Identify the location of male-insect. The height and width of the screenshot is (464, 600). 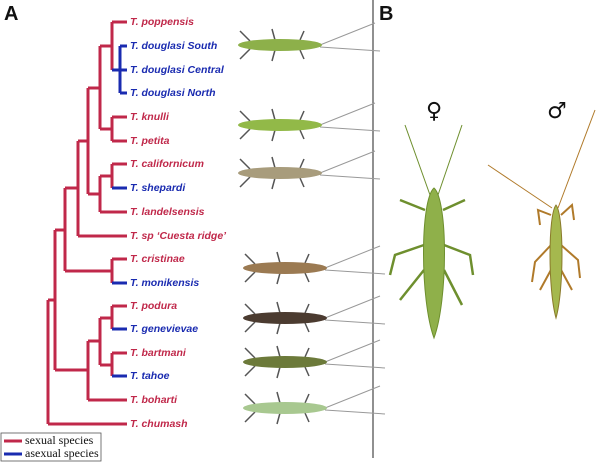
(541, 214).